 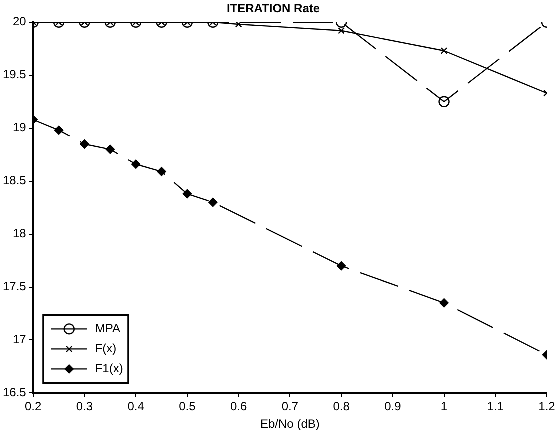 What do you see at coordinates (107, 329) in the screenshot?
I see `legend-label: MPA` at bounding box center [107, 329].